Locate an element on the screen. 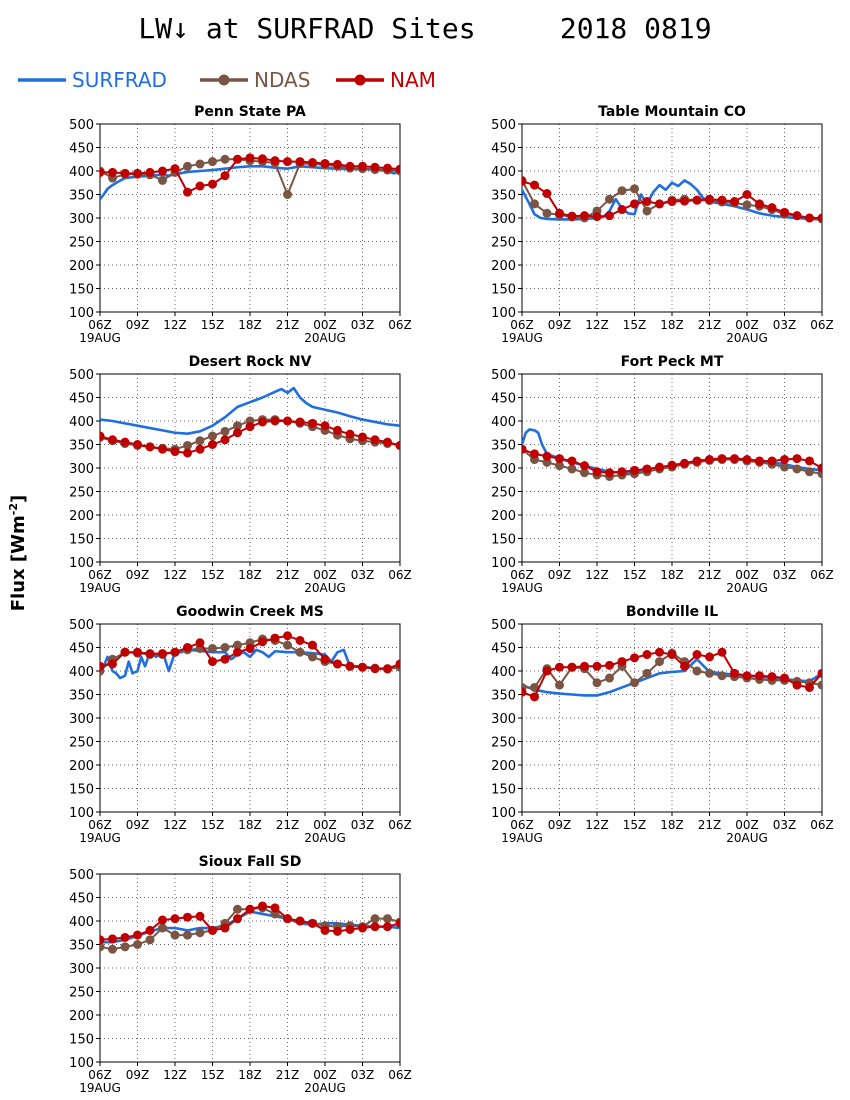 The image size is (850, 1100). y-tick-label: 150 is located at coordinates (81, 790).